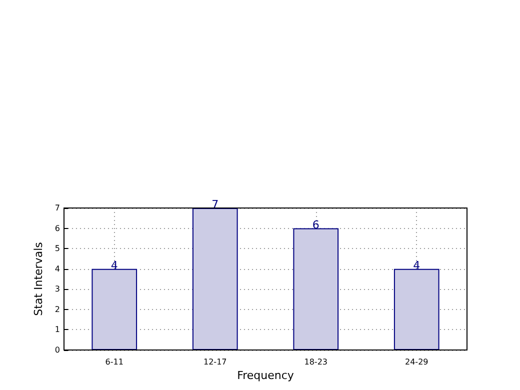 This screenshot has width=520, height=390. Describe the element at coordinates (316, 225) in the screenshot. I see `data-label: 6` at that location.